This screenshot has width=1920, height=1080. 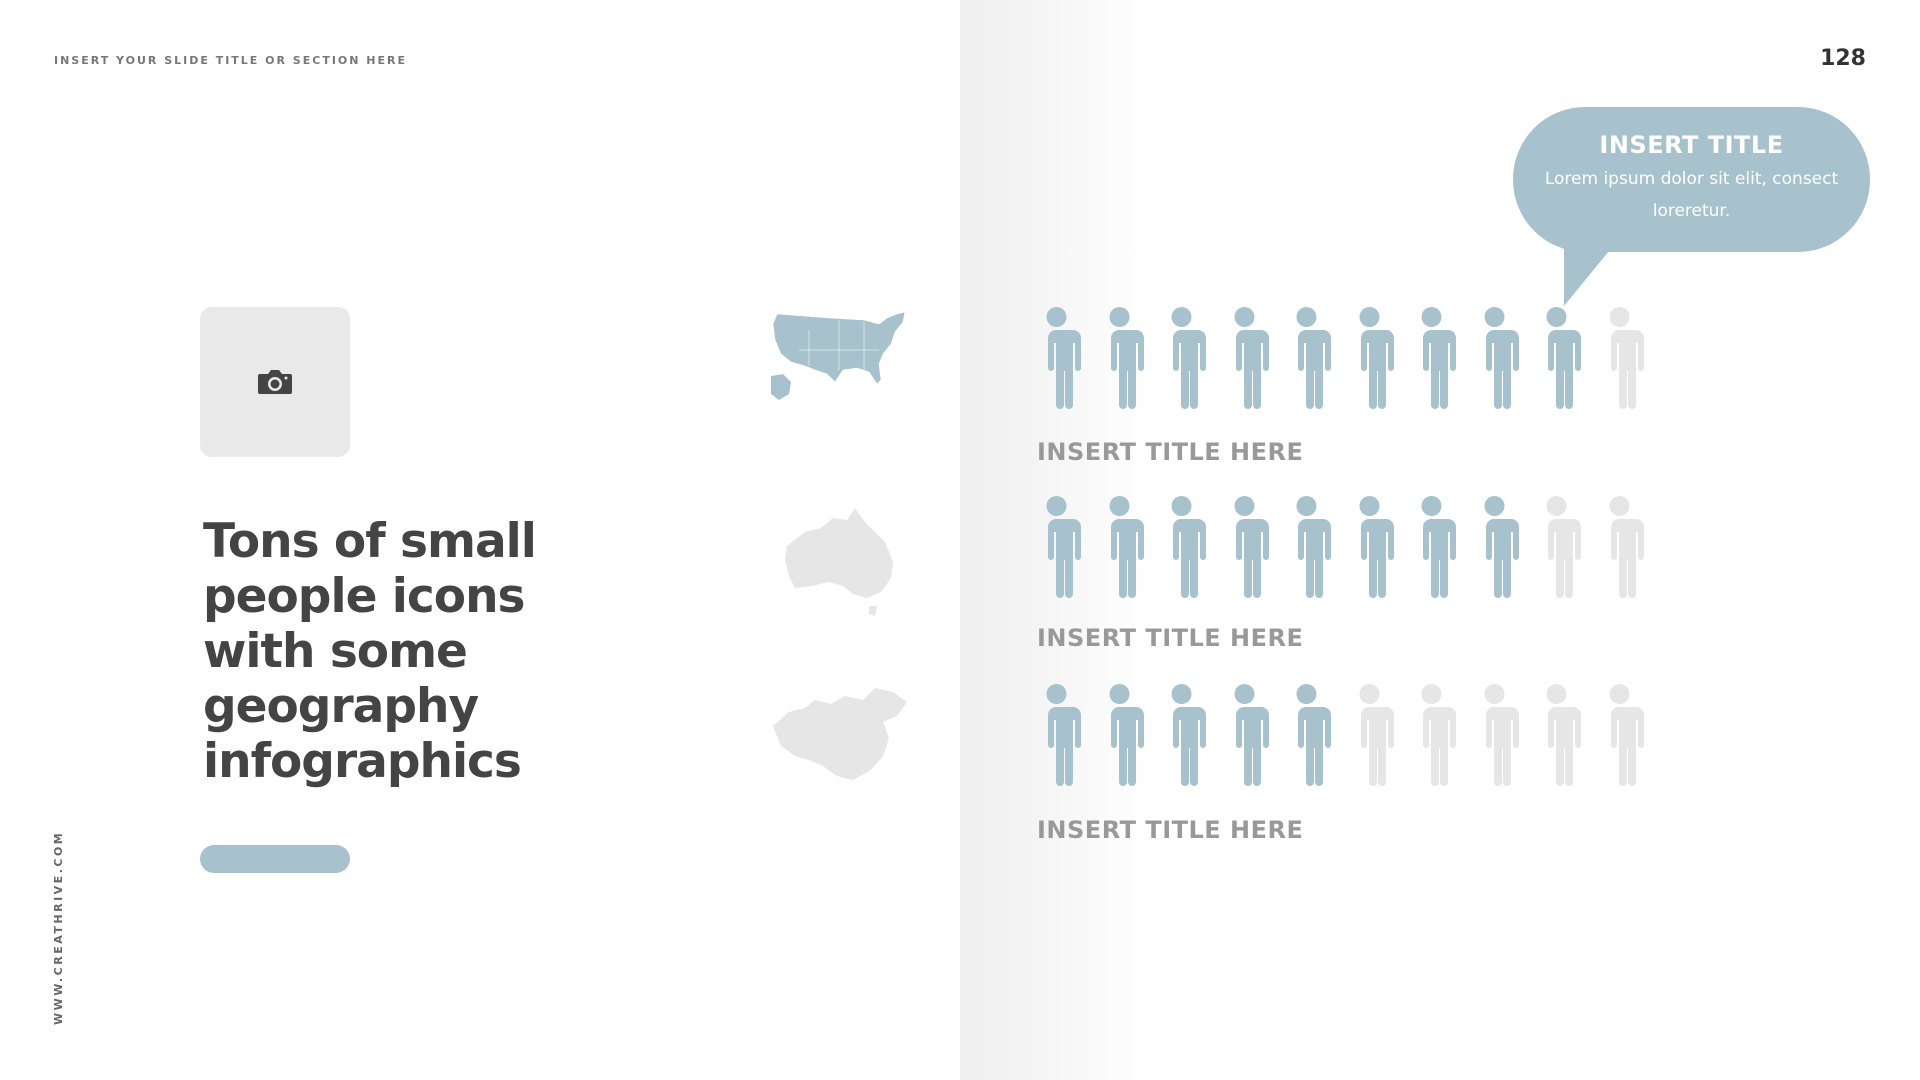 I want to click on callout-tail, so click(x=1591, y=273).